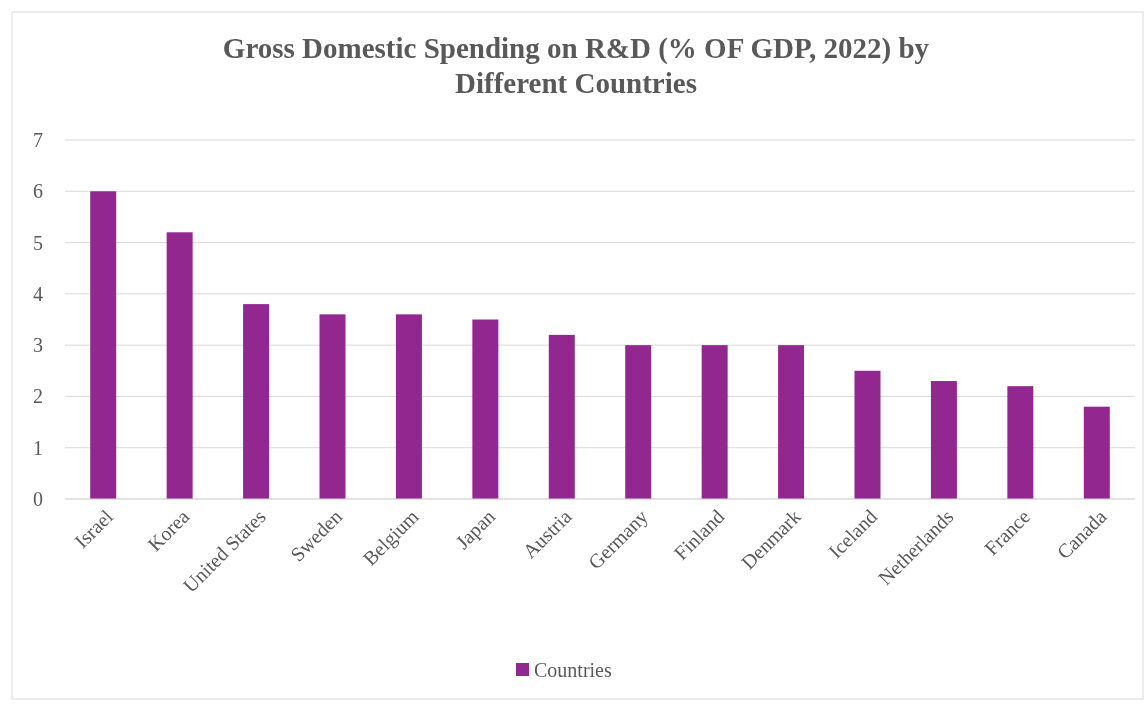  What do you see at coordinates (38, 191) in the screenshot?
I see `y-tick-label: 6` at bounding box center [38, 191].